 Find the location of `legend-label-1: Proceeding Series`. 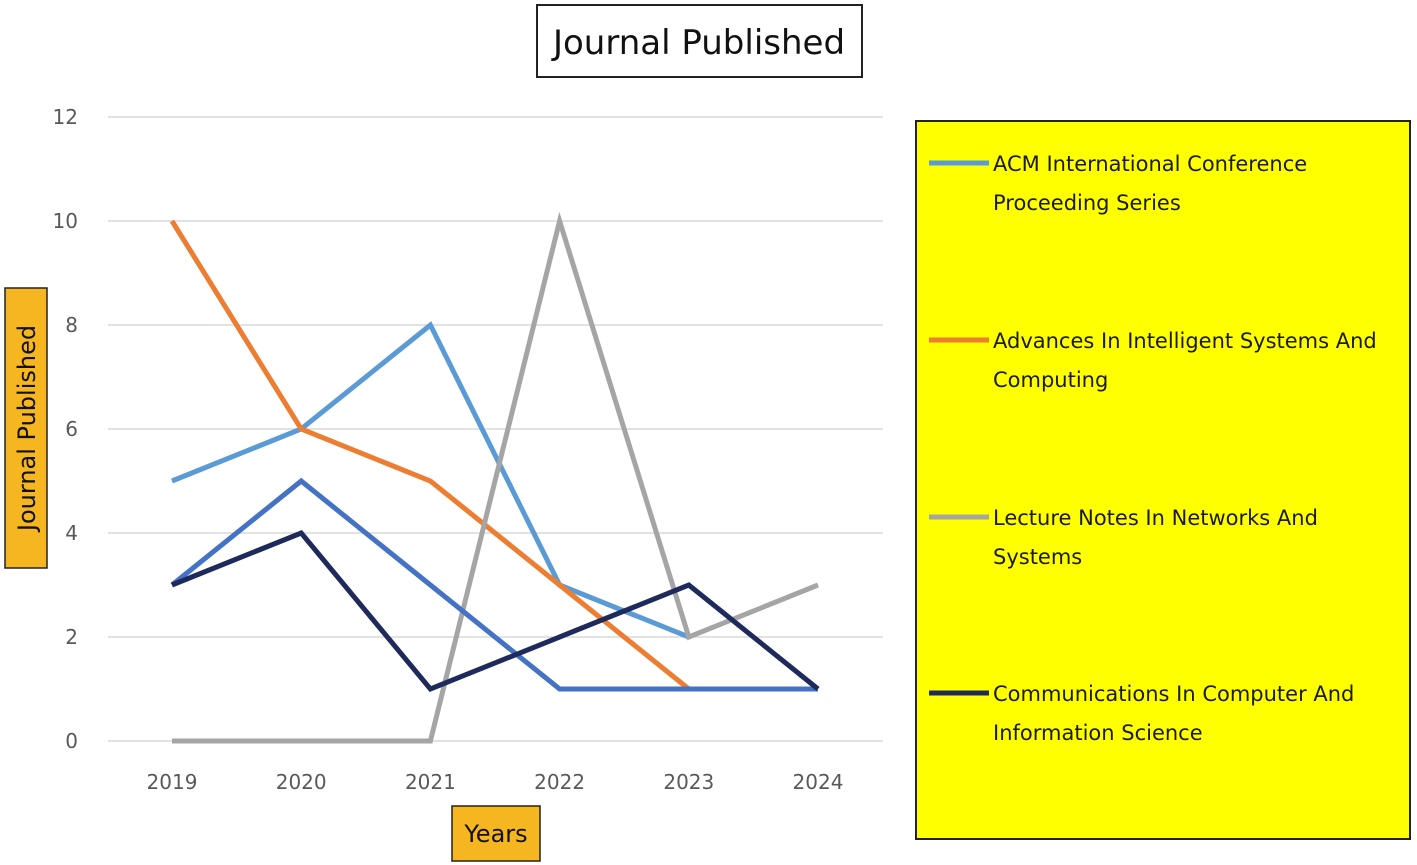

legend-label-1: Proceeding Series is located at coordinates (1087, 203).